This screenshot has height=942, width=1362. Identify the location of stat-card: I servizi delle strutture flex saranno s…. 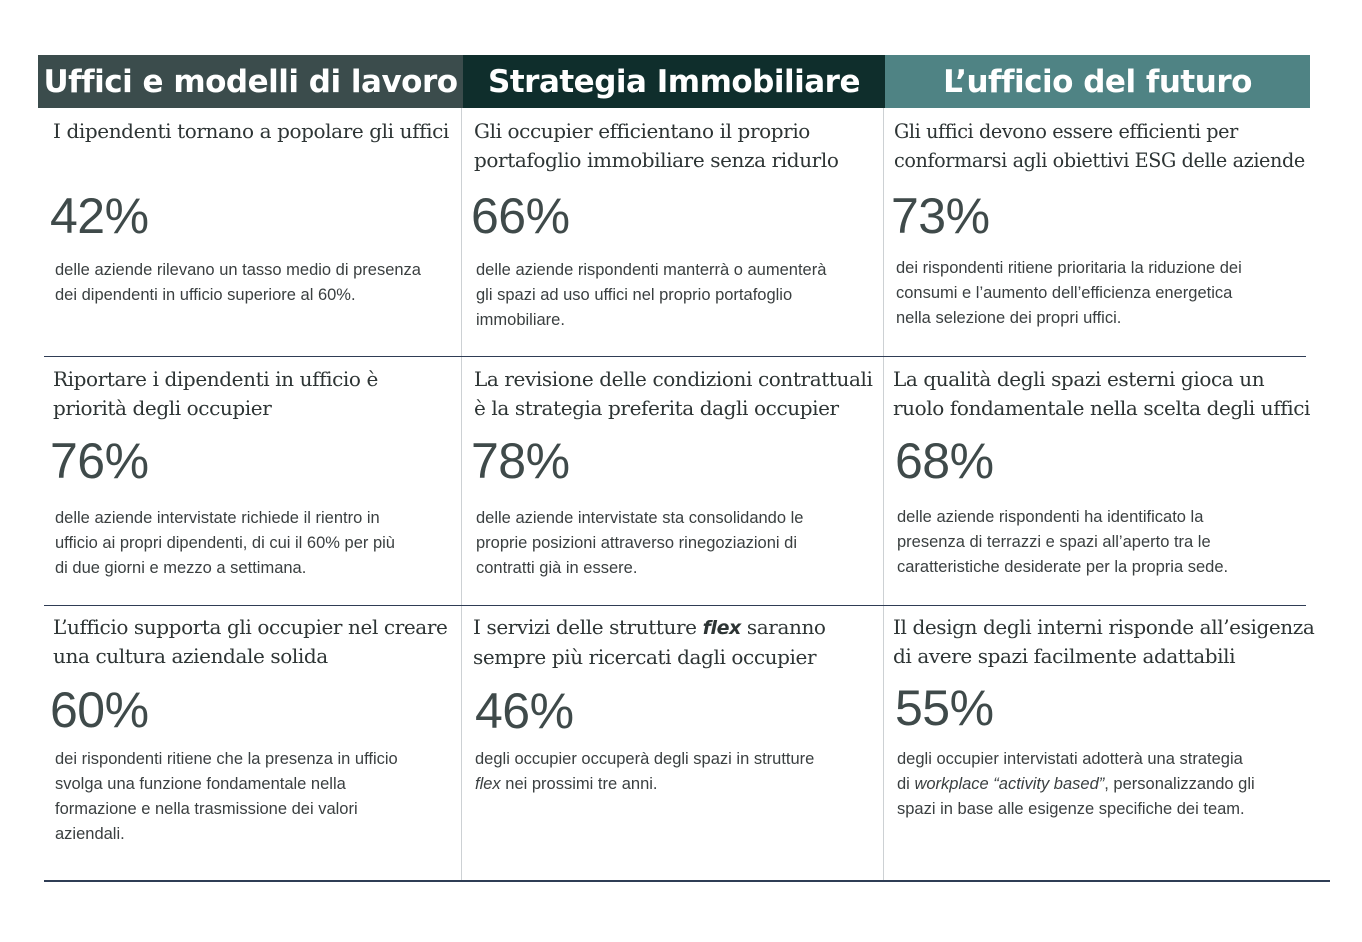
(675, 744).